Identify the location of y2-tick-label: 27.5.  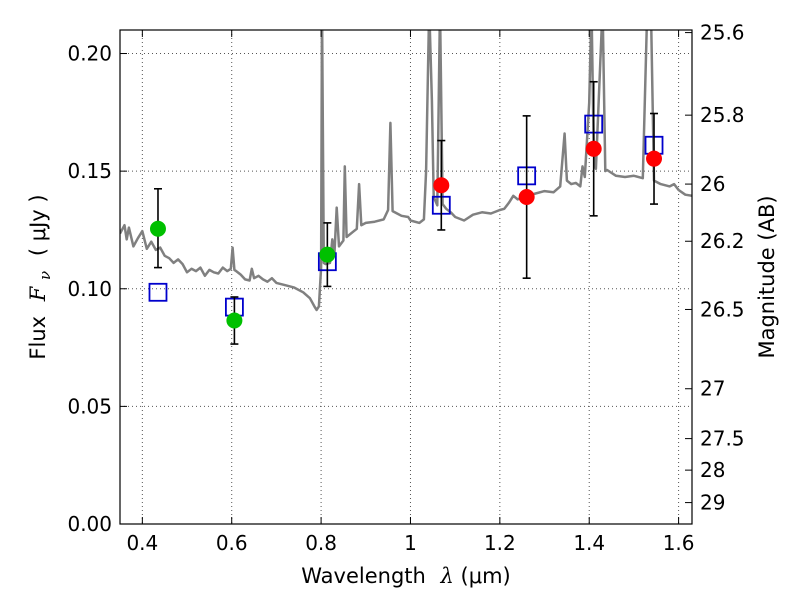
(722, 439).